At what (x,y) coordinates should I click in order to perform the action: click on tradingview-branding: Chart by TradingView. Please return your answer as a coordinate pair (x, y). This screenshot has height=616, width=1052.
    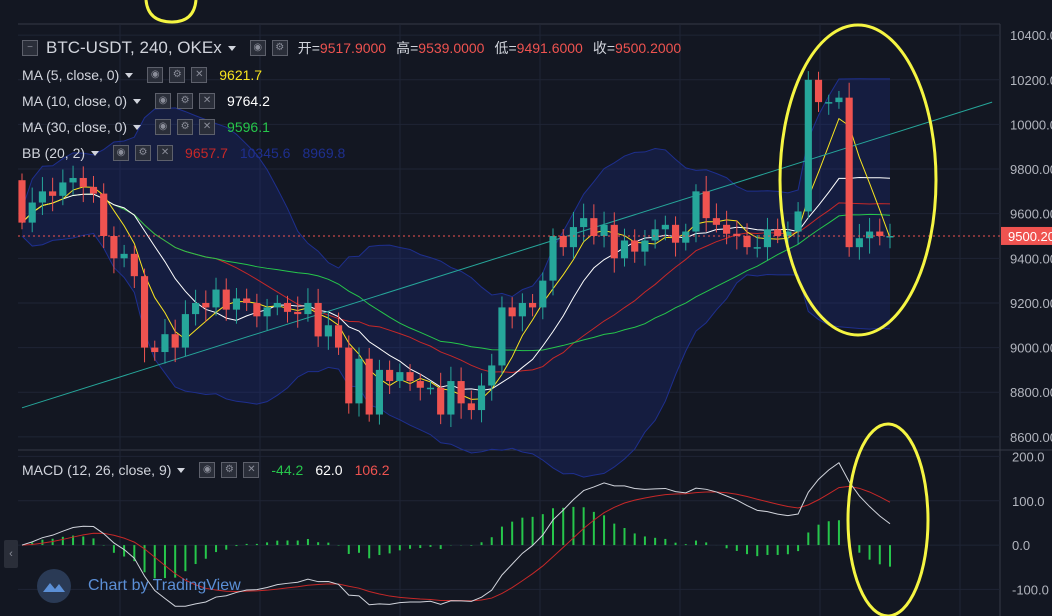
    Looking at the image, I should click on (138, 586).